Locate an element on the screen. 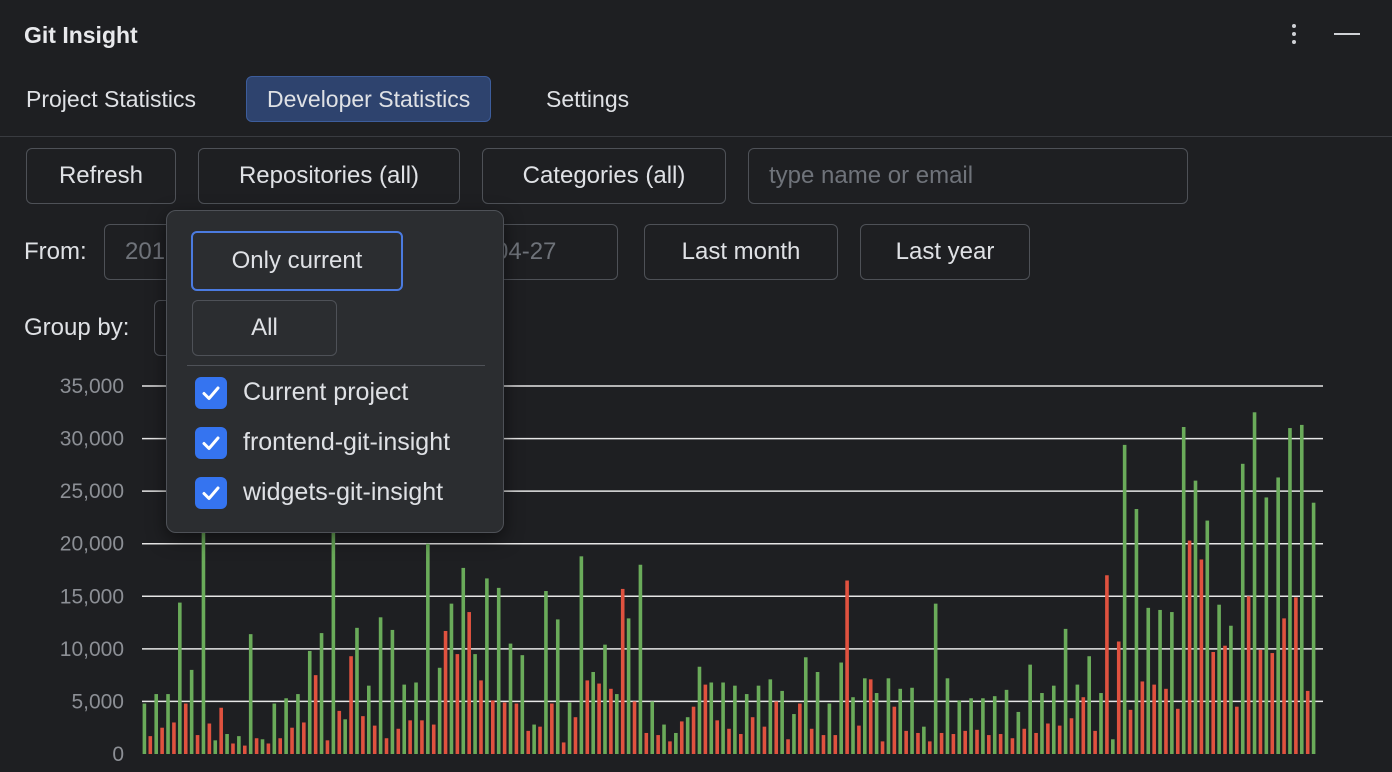  only-current-button: Only current is located at coordinates (297, 261).